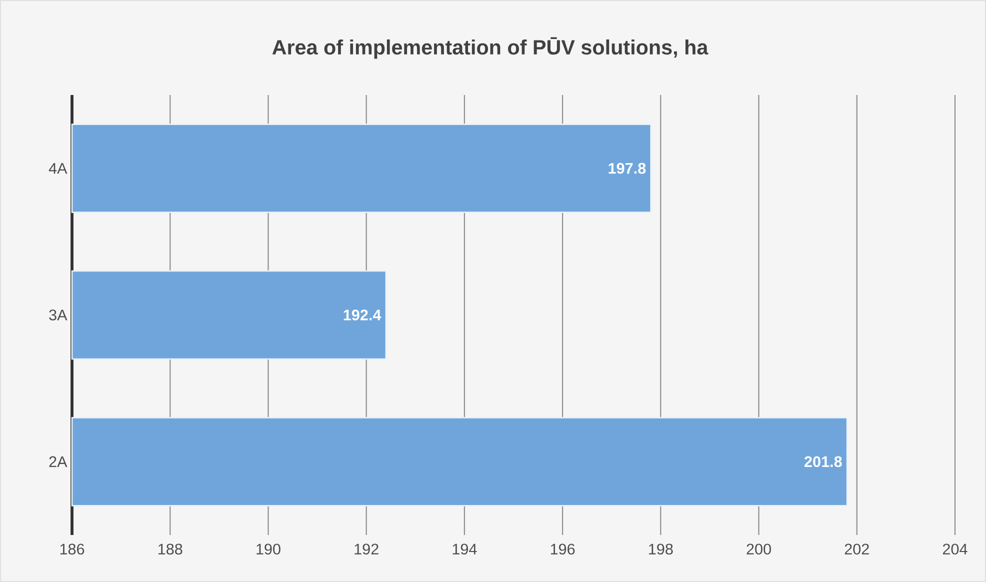 The image size is (986, 582). I want to click on x-tick-label: 188, so click(170, 549).